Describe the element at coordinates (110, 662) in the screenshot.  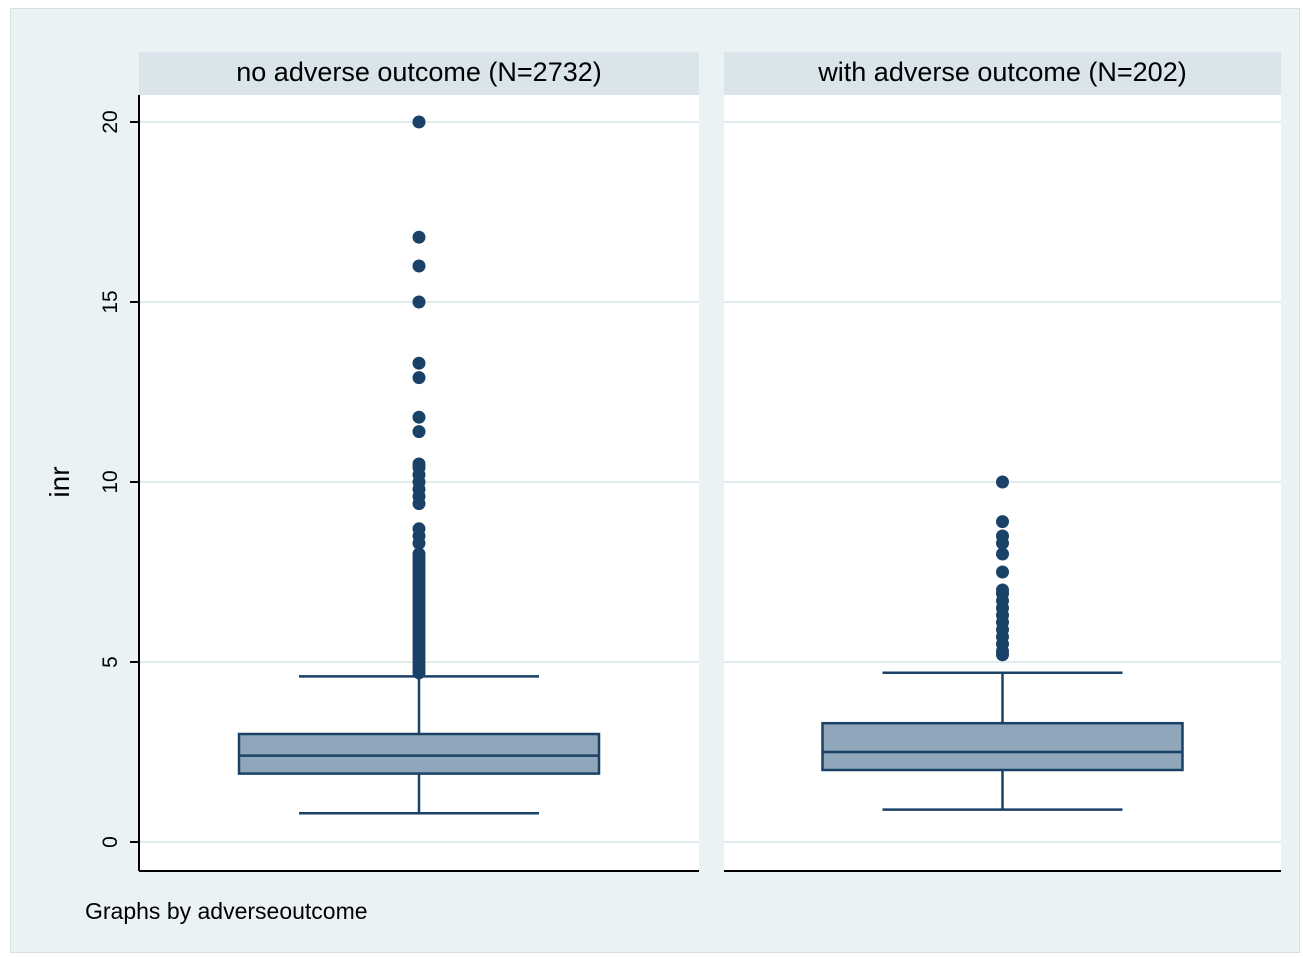
I see `y-tick-label: 5` at that location.